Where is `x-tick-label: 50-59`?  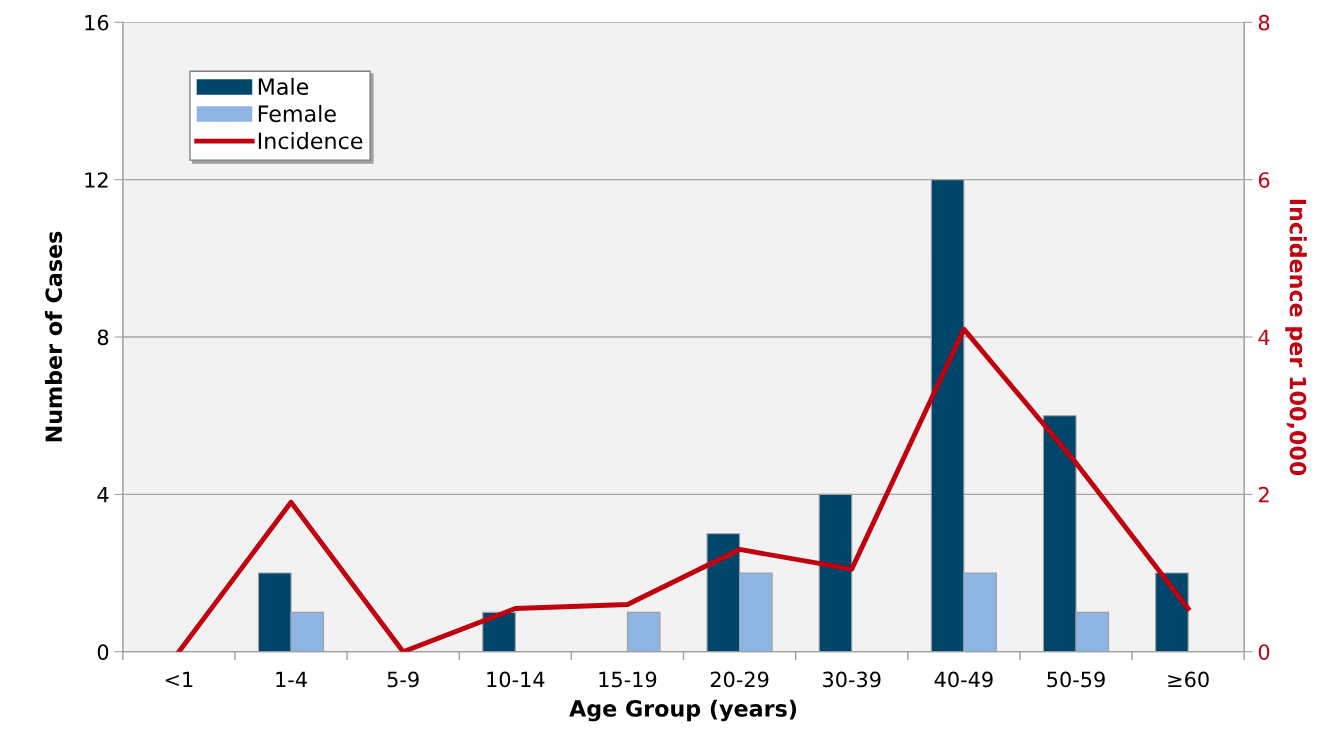
x-tick-label: 50-59 is located at coordinates (1076, 679).